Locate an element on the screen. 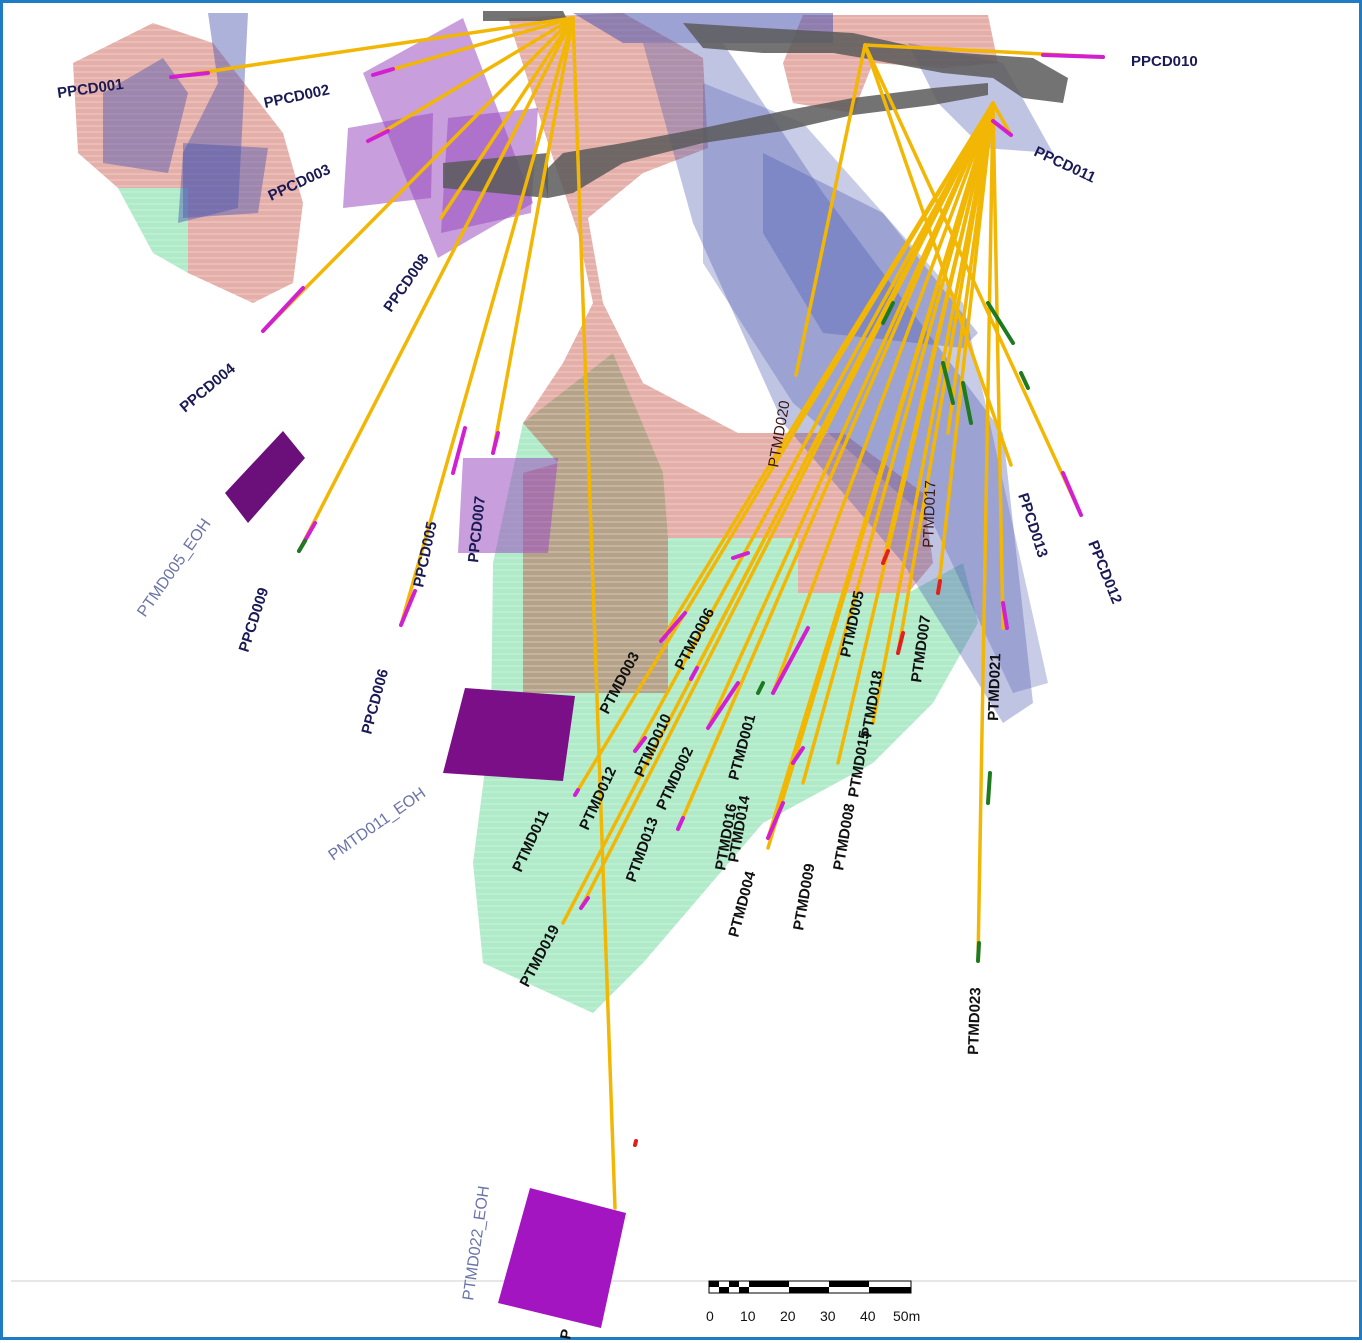 Image resolution: width=1362 pixels, height=1343 pixels. drillhole-trace-ptmd001 is located at coordinates (883, 398).